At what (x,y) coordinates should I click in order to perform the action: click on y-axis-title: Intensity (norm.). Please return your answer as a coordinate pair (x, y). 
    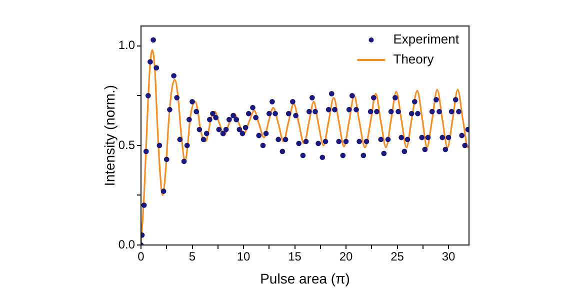
    Looking at the image, I should click on (109, 135).